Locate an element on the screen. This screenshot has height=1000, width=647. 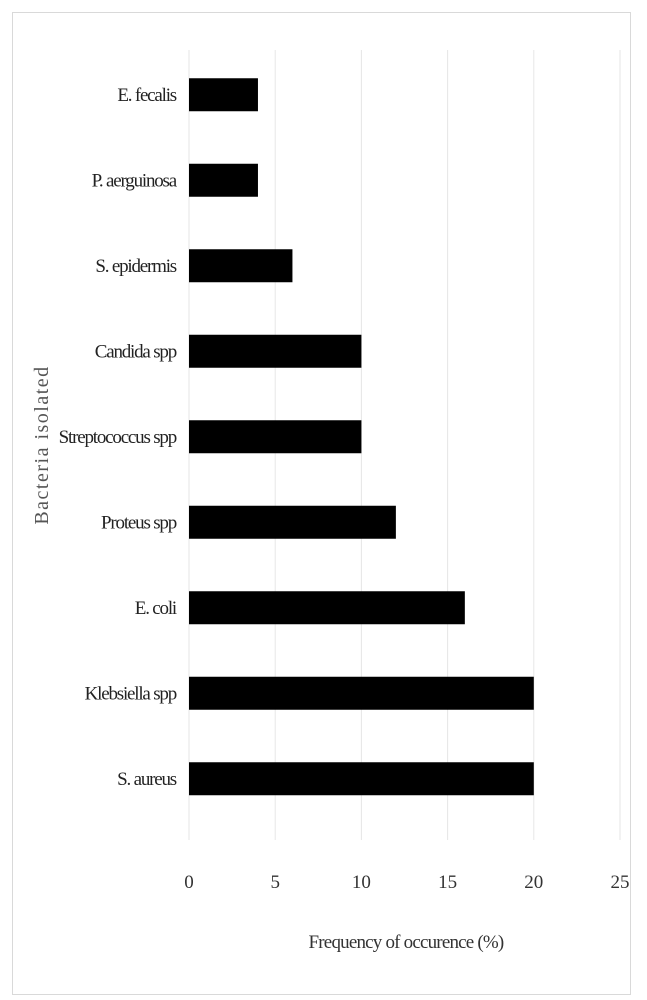
category-label: Klebsiella spp is located at coordinates (131, 693).